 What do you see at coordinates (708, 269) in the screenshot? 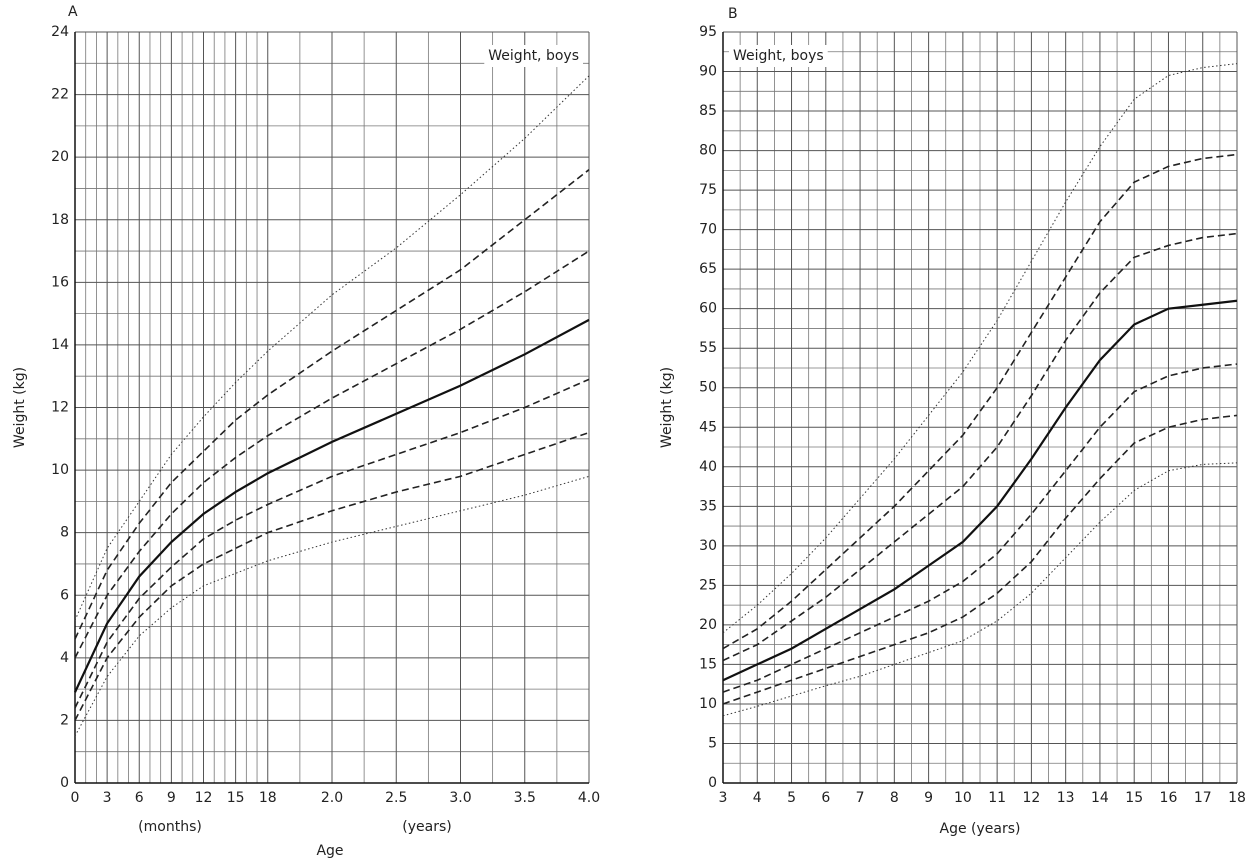
I see `y-tick-label: 65` at bounding box center [708, 269].